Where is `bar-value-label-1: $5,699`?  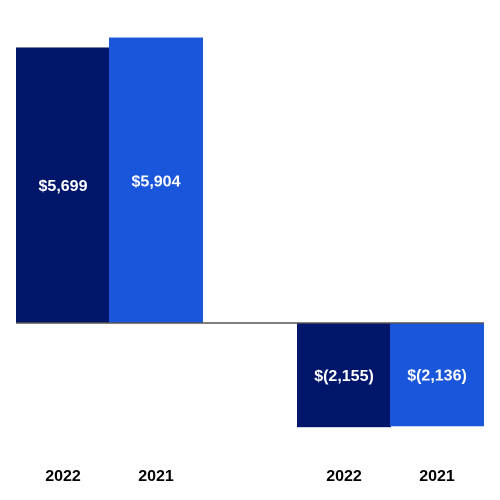 bar-value-label-1: $5,699 is located at coordinates (63, 186).